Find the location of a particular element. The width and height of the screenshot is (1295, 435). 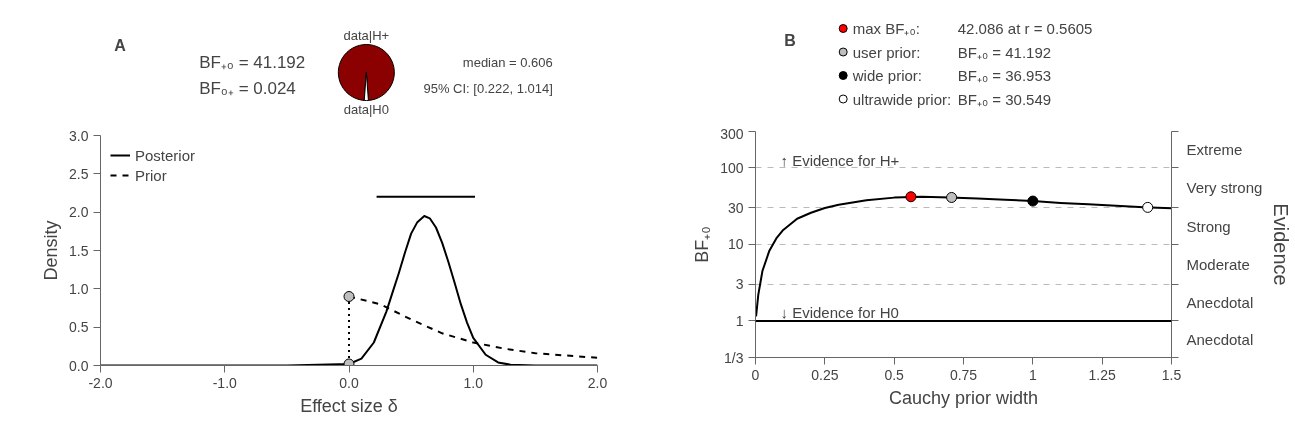

x-tick-label: 2.0 is located at coordinates (597, 382).